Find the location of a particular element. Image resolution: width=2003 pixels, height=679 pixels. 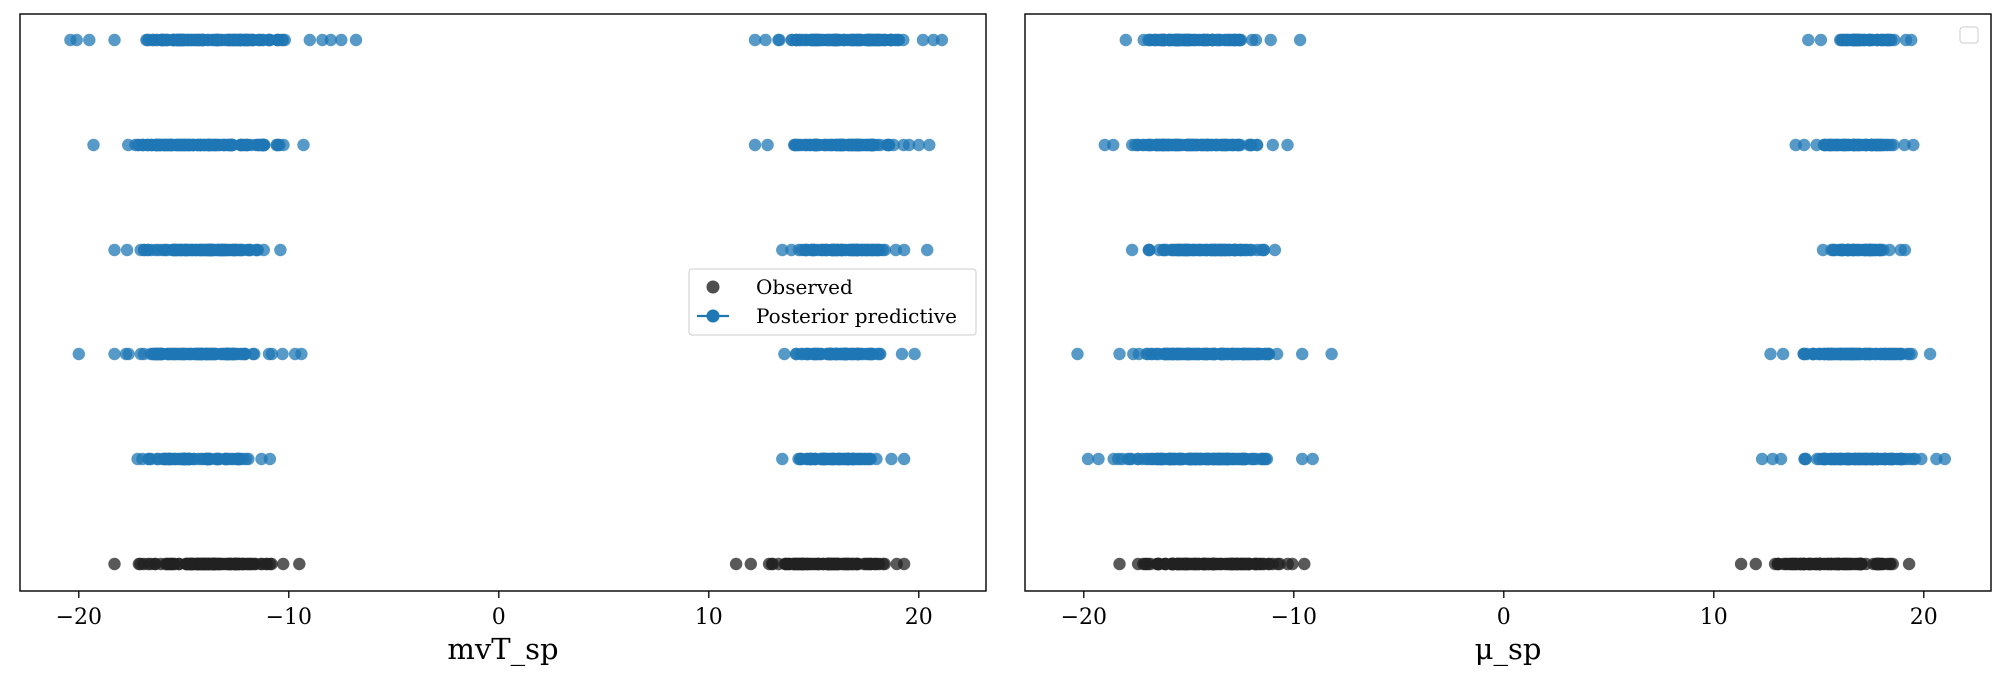

x-tick-label: 10 is located at coordinates (709, 617).